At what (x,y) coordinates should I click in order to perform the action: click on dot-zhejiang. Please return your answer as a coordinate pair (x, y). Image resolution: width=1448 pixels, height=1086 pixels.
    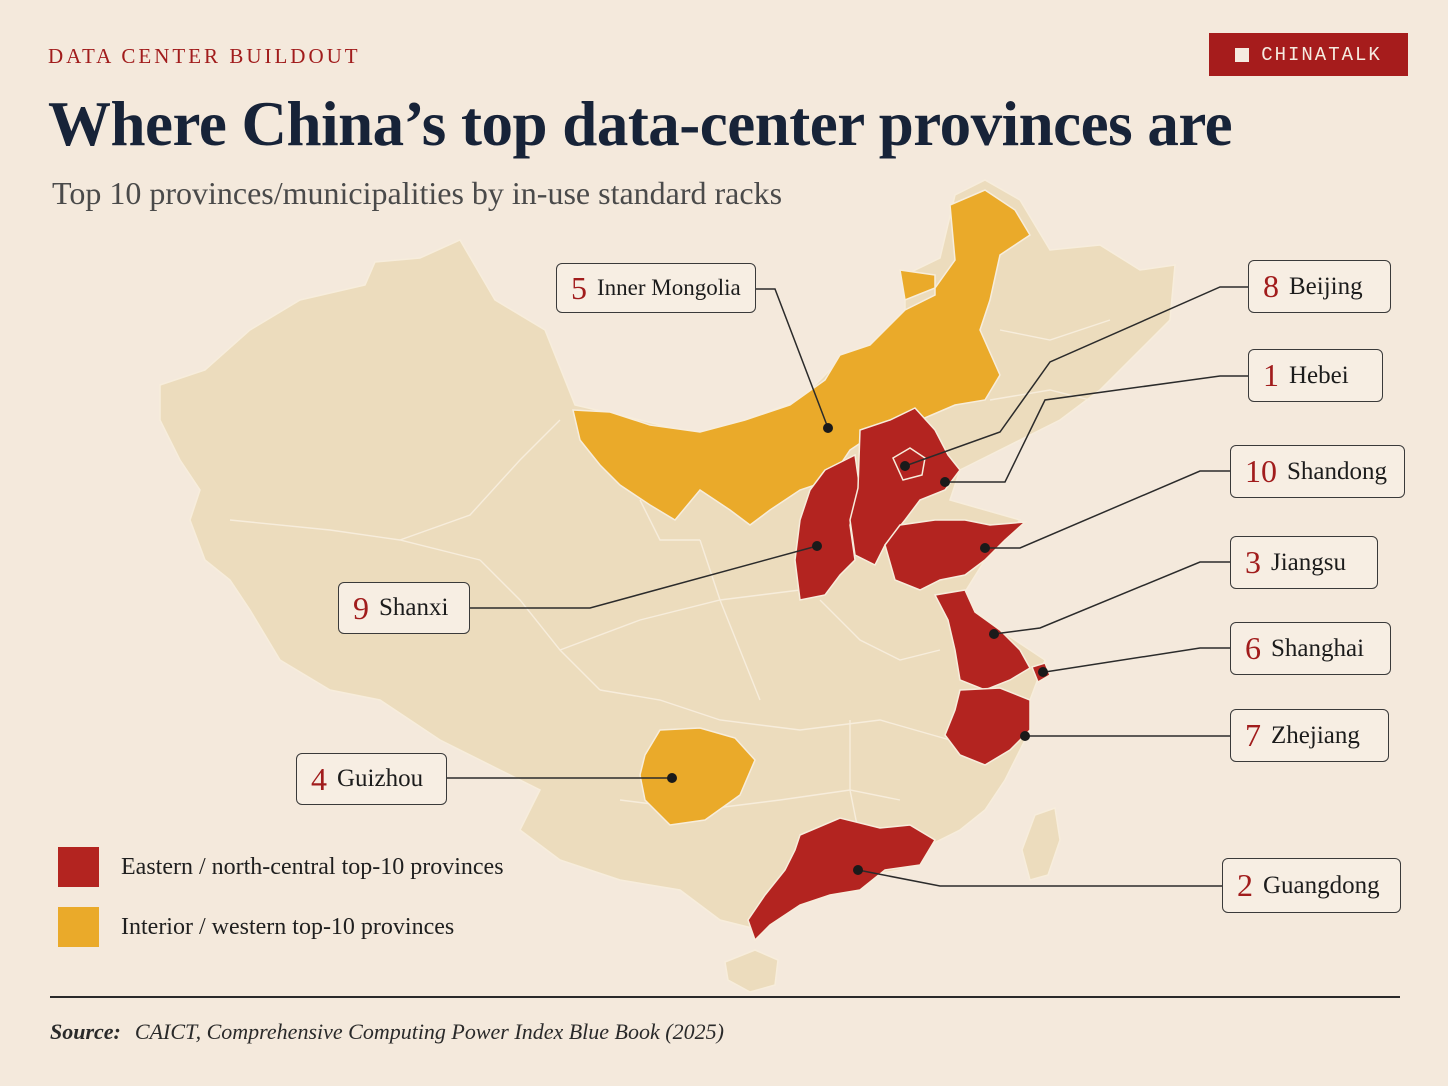
    Looking at the image, I should click on (1025, 736).